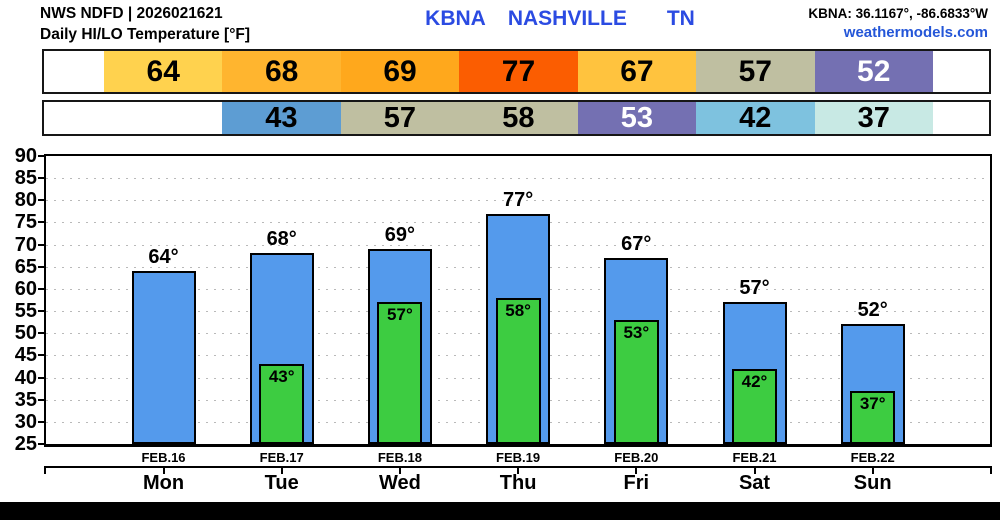 The width and height of the screenshot is (1000, 520). What do you see at coordinates (74, 71) in the screenshot?
I see `hi-strip-lead-pad` at bounding box center [74, 71].